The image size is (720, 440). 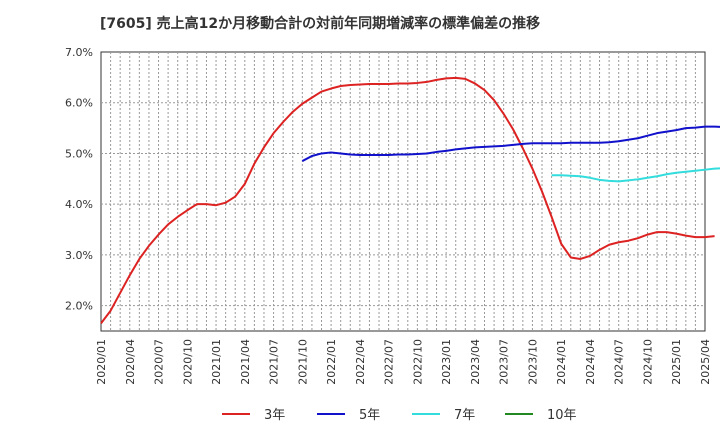 What do you see at coordinates (79, 52) in the screenshot?
I see `y-tick-label: 7.0%` at bounding box center [79, 52].